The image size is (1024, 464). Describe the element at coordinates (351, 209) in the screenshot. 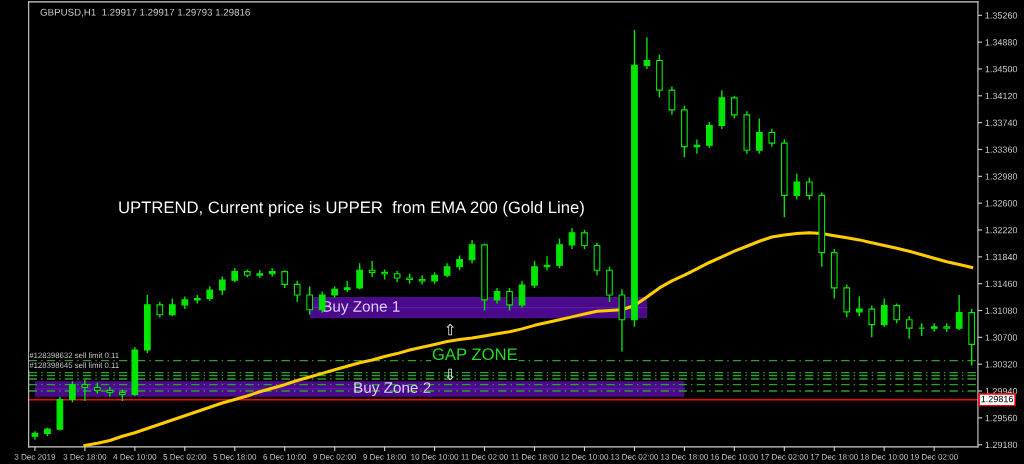

I see `annotation: UPTREND, Current price is UPPER from EMA 200 (Gold Line)` at that location.